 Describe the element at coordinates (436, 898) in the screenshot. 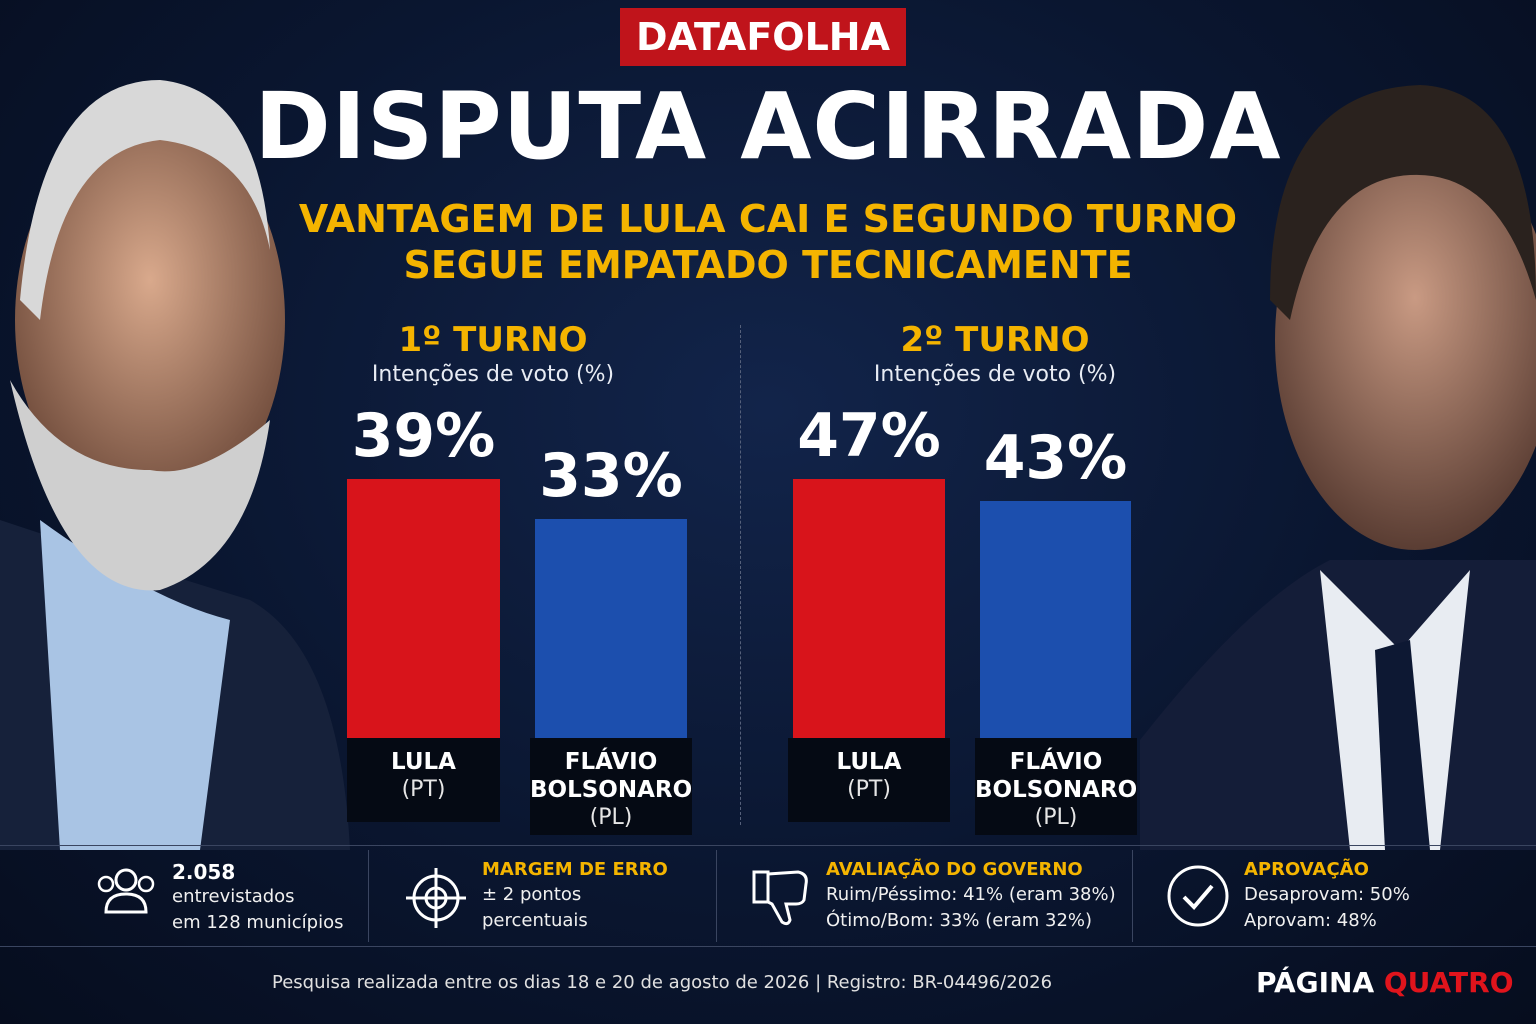

I see `target-icon` at that location.